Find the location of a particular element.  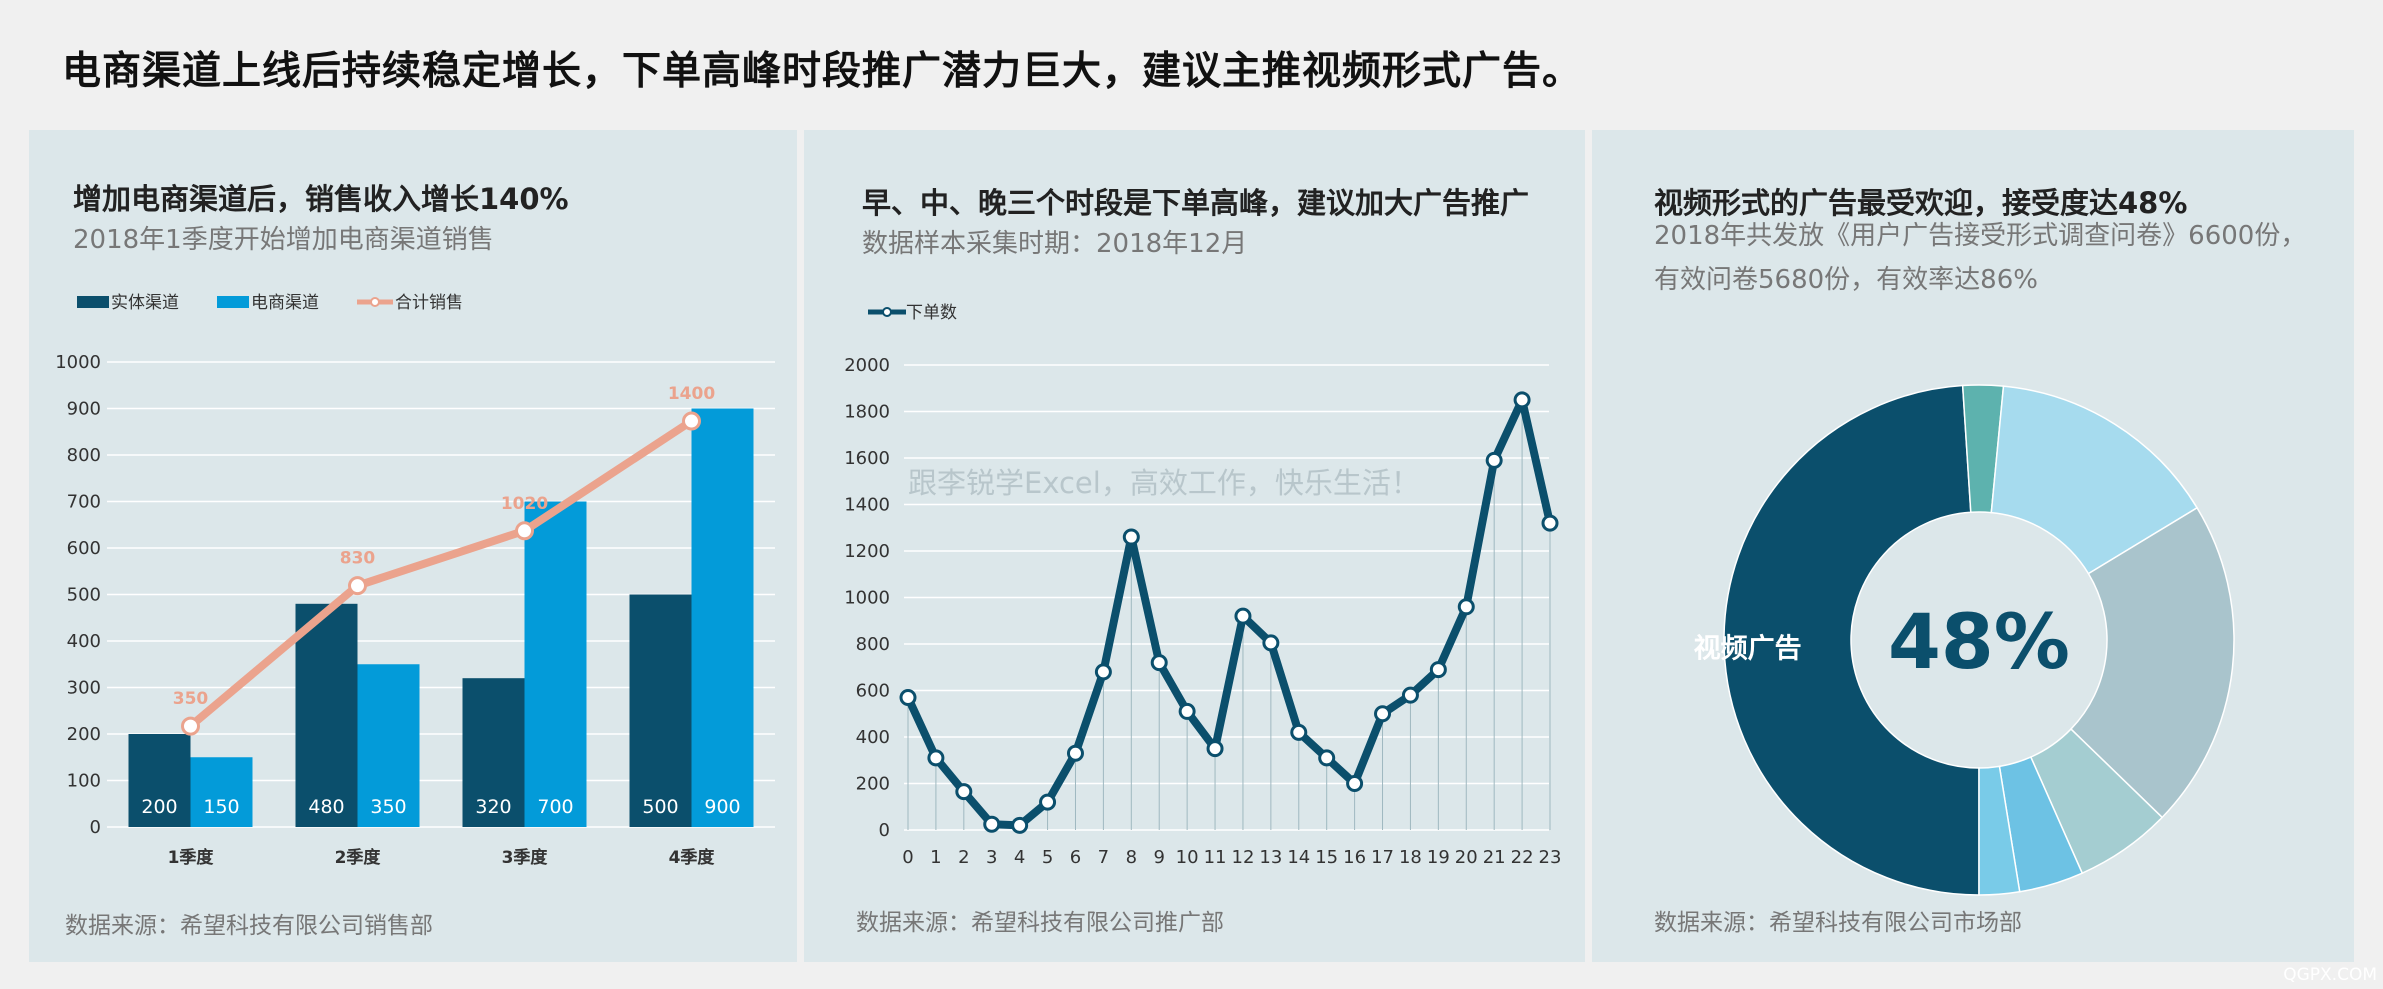

x-tick-label: 22 is located at coordinates (1522, 857).